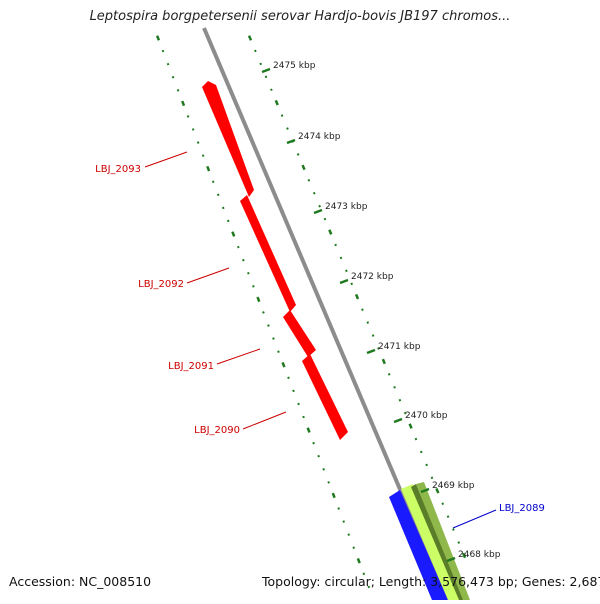  I want to click on tick-label: 2471 kbp, so click(399, 347).